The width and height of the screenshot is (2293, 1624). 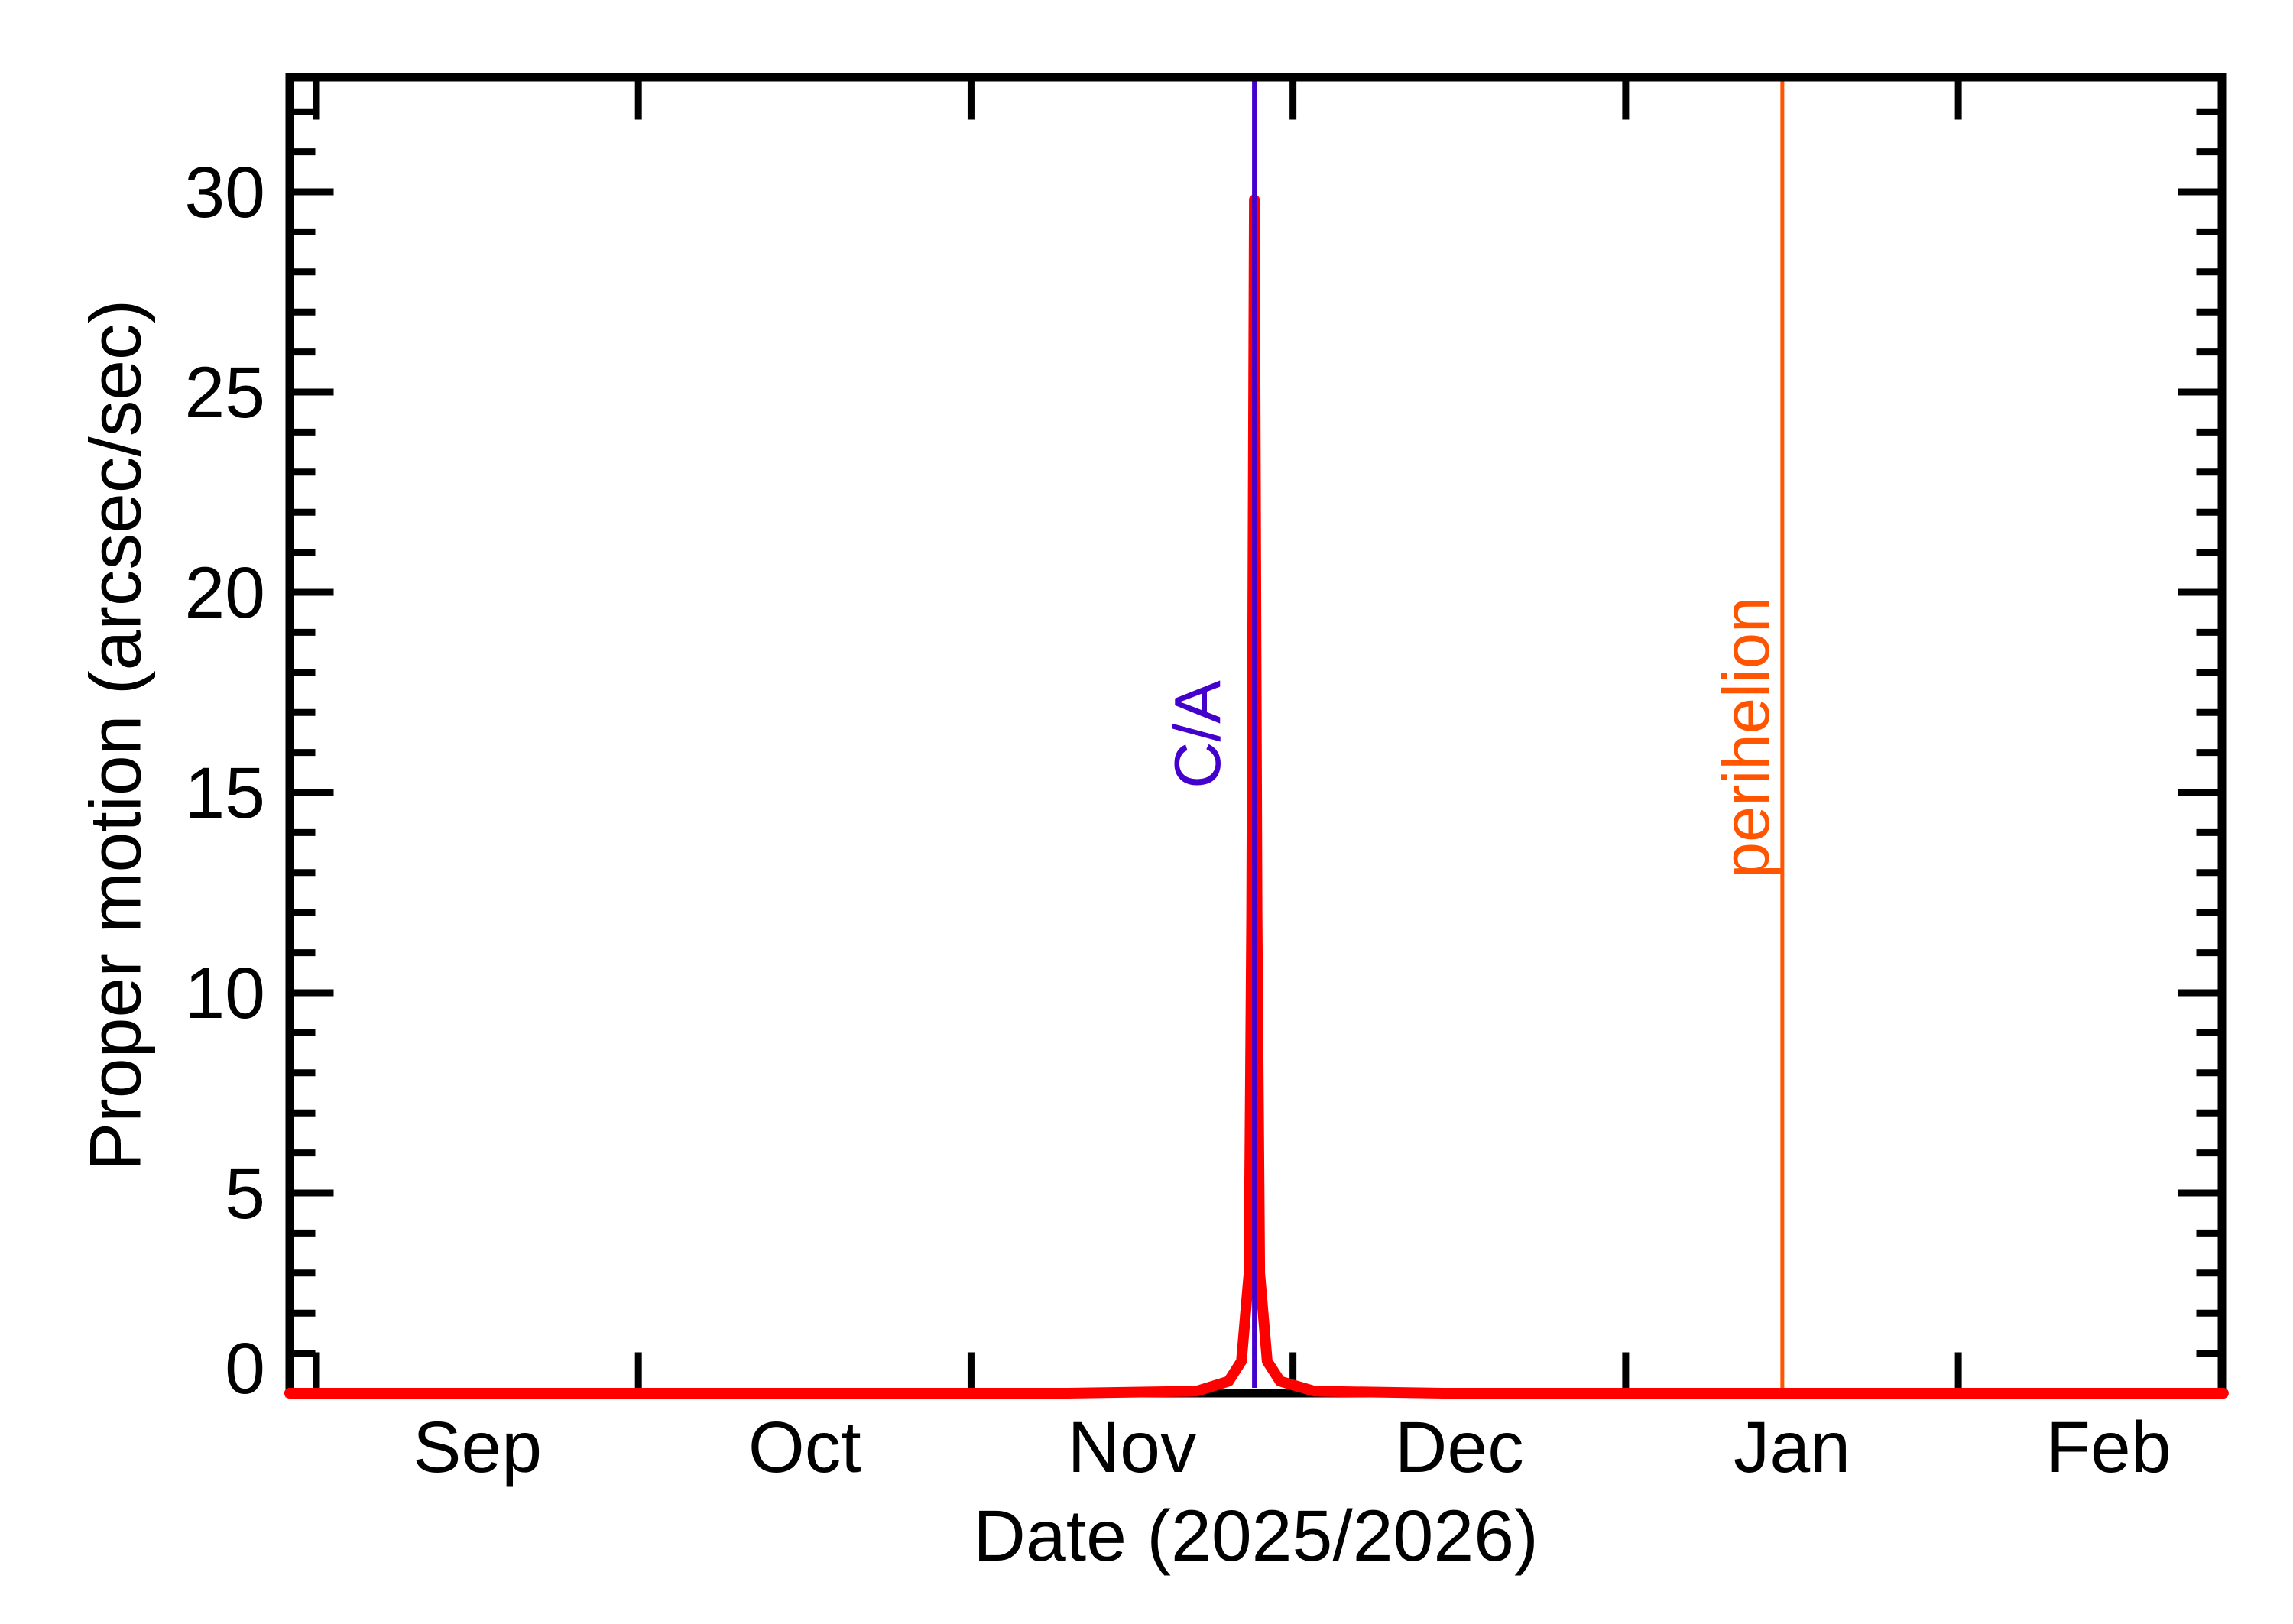 What do you see at coordinates (1256, 1536) in the screenshot?
I see `x-axis-title: Date (2025/2026)` at bounding box center [1256, 1536].